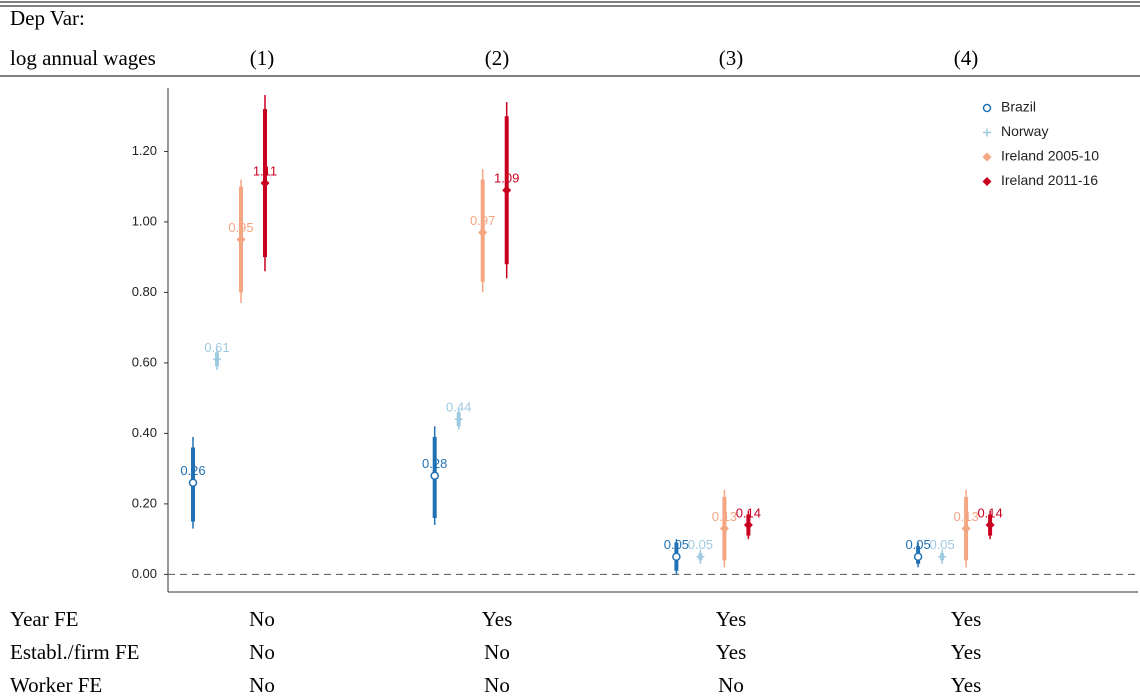  Describe the element at coordinates (144, 150) in the screenshot. I see `y-tick-label: 1.20` at that location.